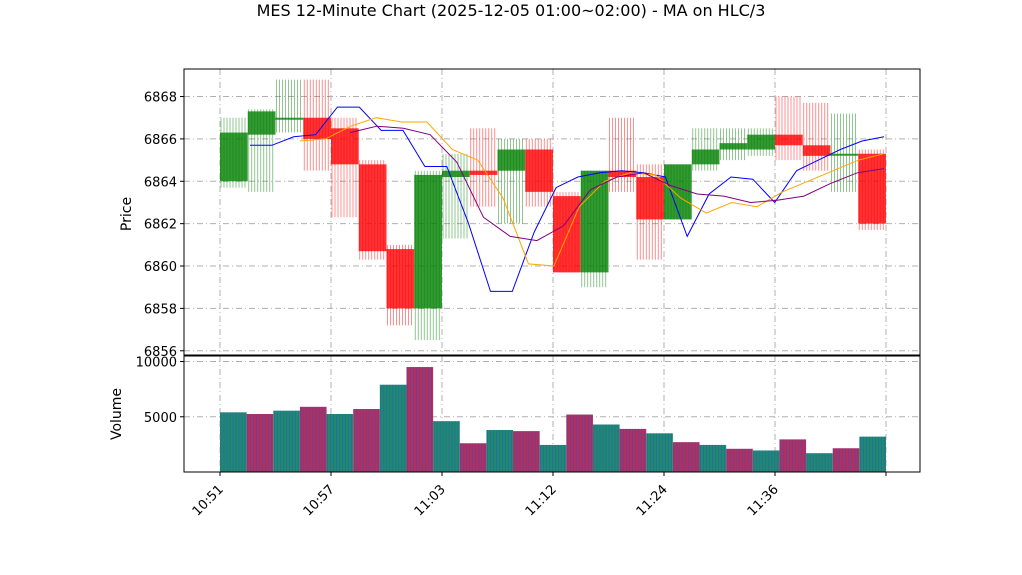  Describe the element at coordinates (127, 214) in the screenshot. I see `price-y-axis-label: Price` at that location.